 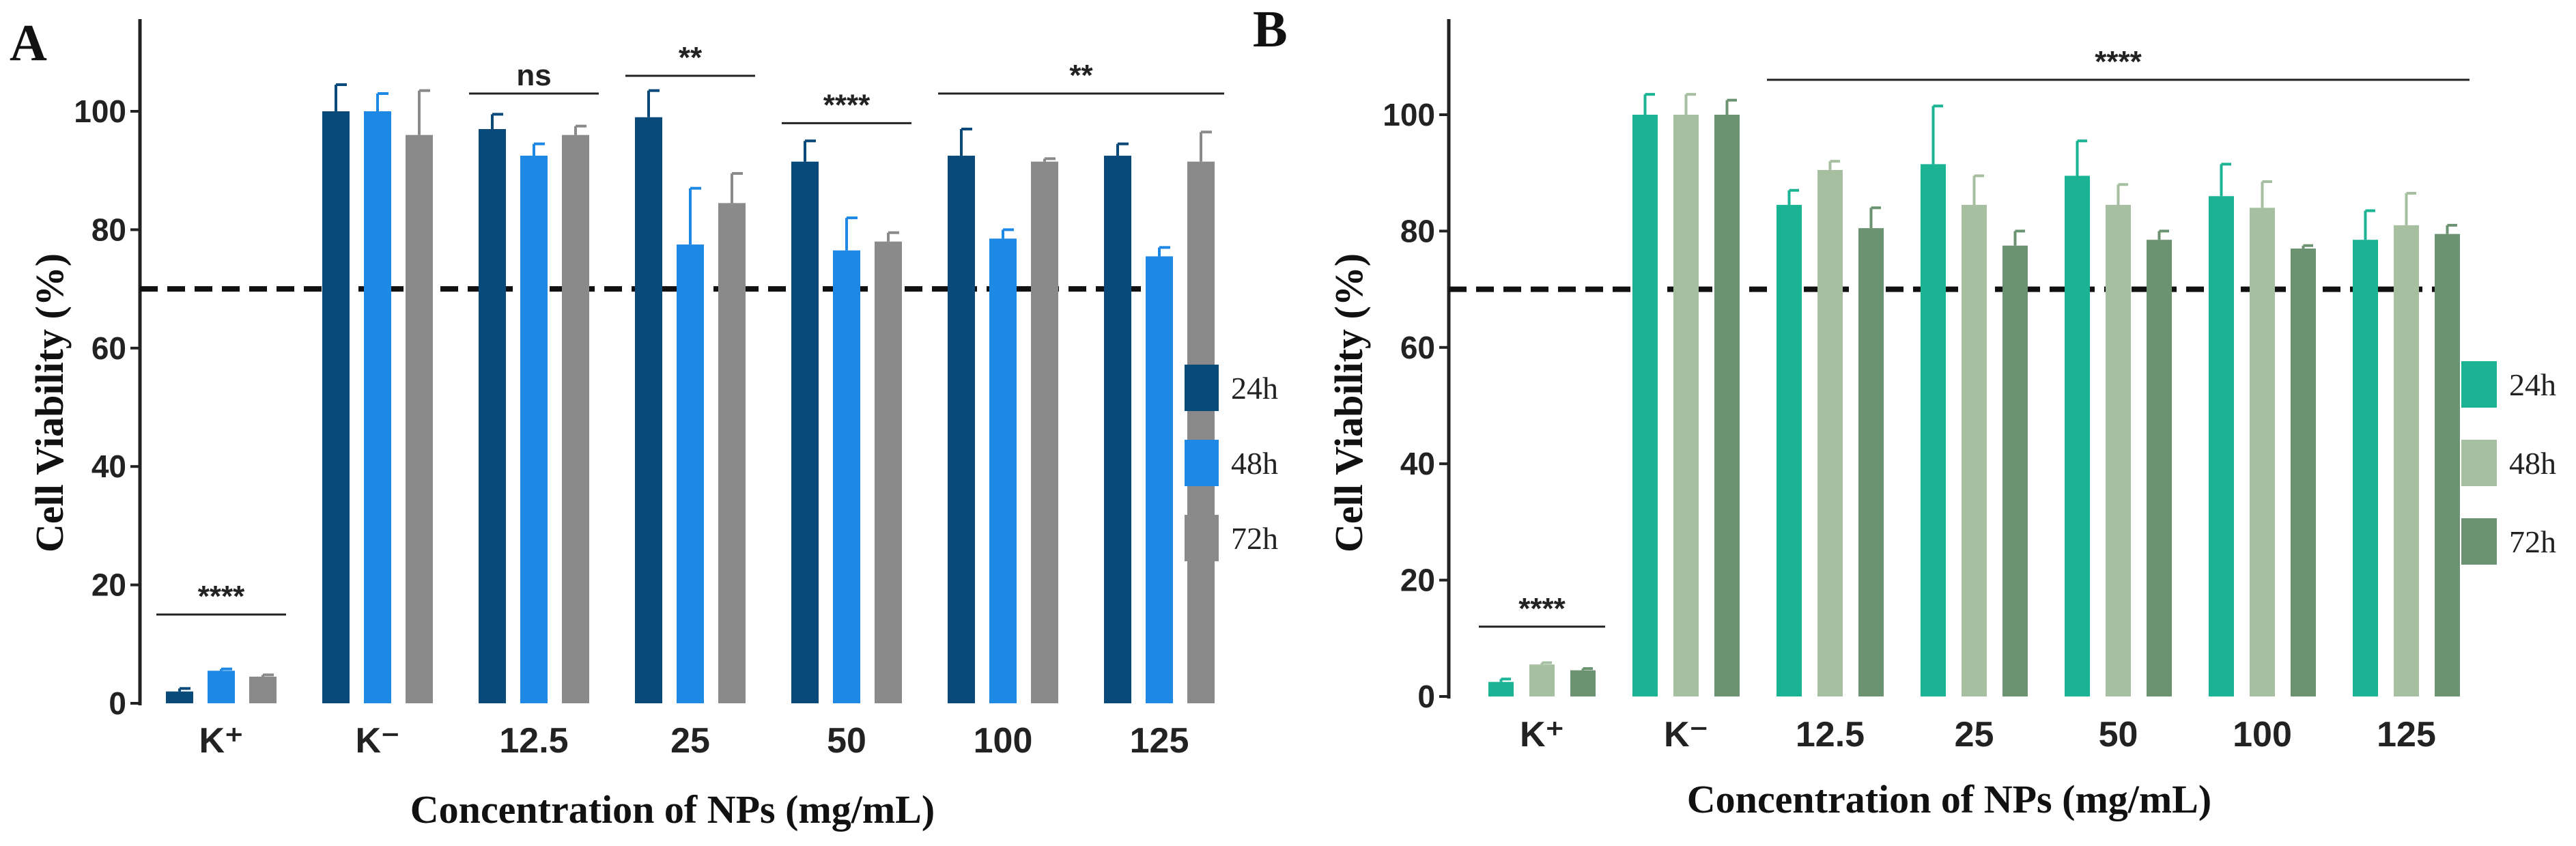 I want to click on panel-a-y-tick-label: 80, so click(x=109, y=230).